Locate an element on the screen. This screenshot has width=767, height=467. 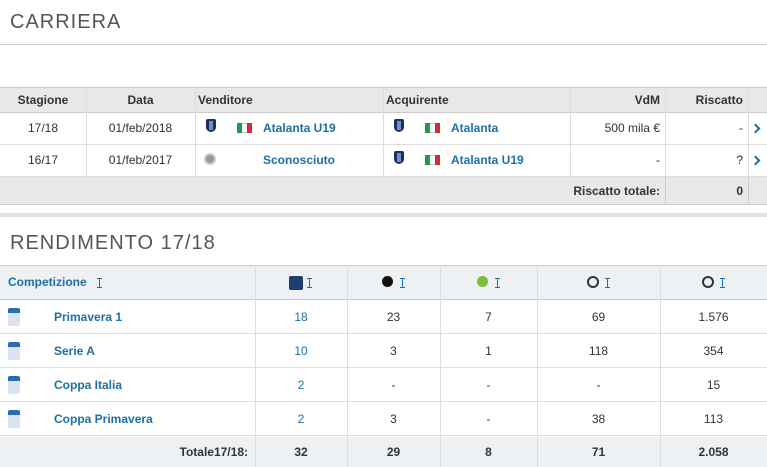
section-title: CARRIERA is located at coordinates (66, 22).